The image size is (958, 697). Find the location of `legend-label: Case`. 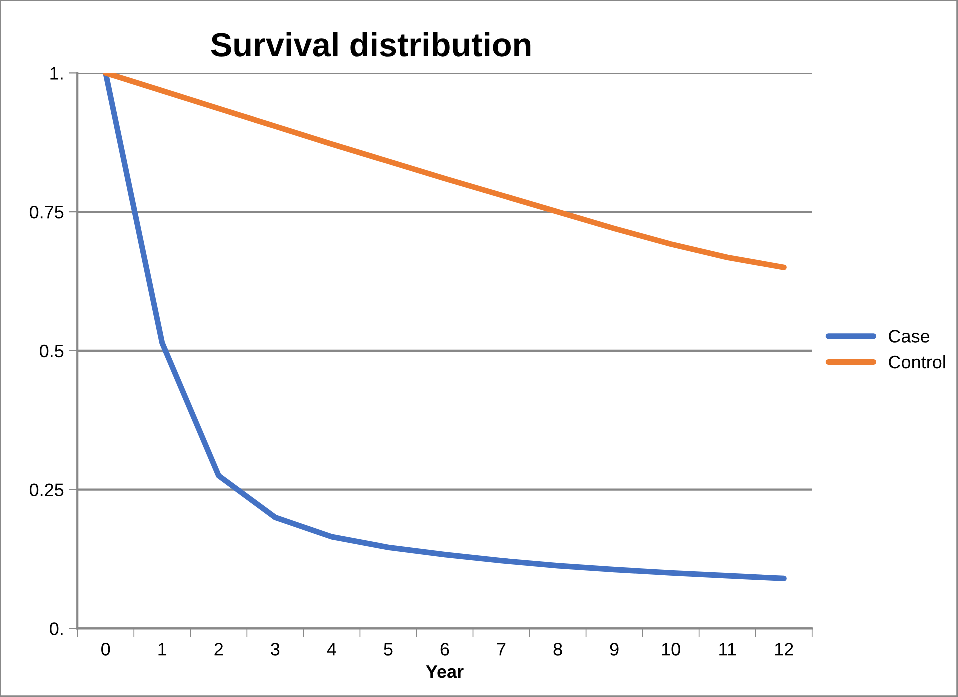

legend-label: Case is located at coordinates (909, 336).